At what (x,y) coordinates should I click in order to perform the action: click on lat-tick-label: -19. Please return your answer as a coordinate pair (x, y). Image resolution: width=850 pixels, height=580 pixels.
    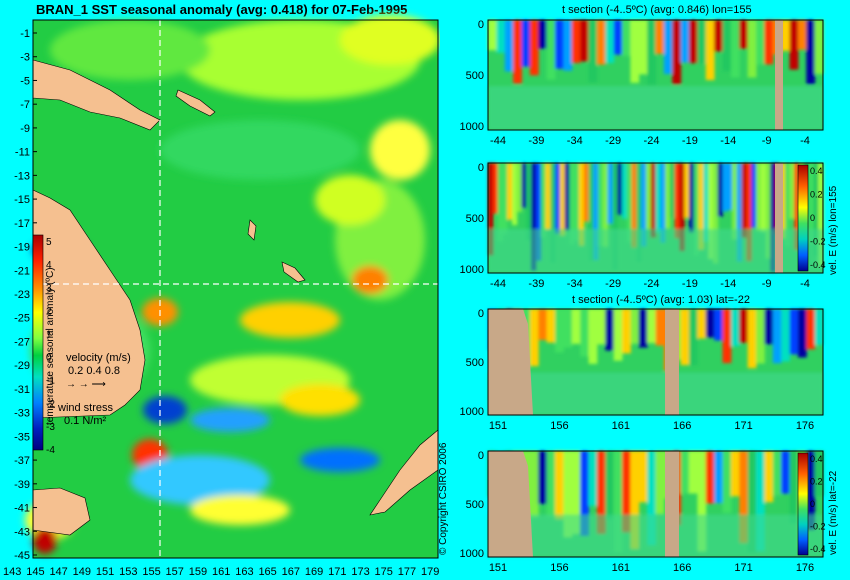
    Looking at the image, I should click on (22, 248).